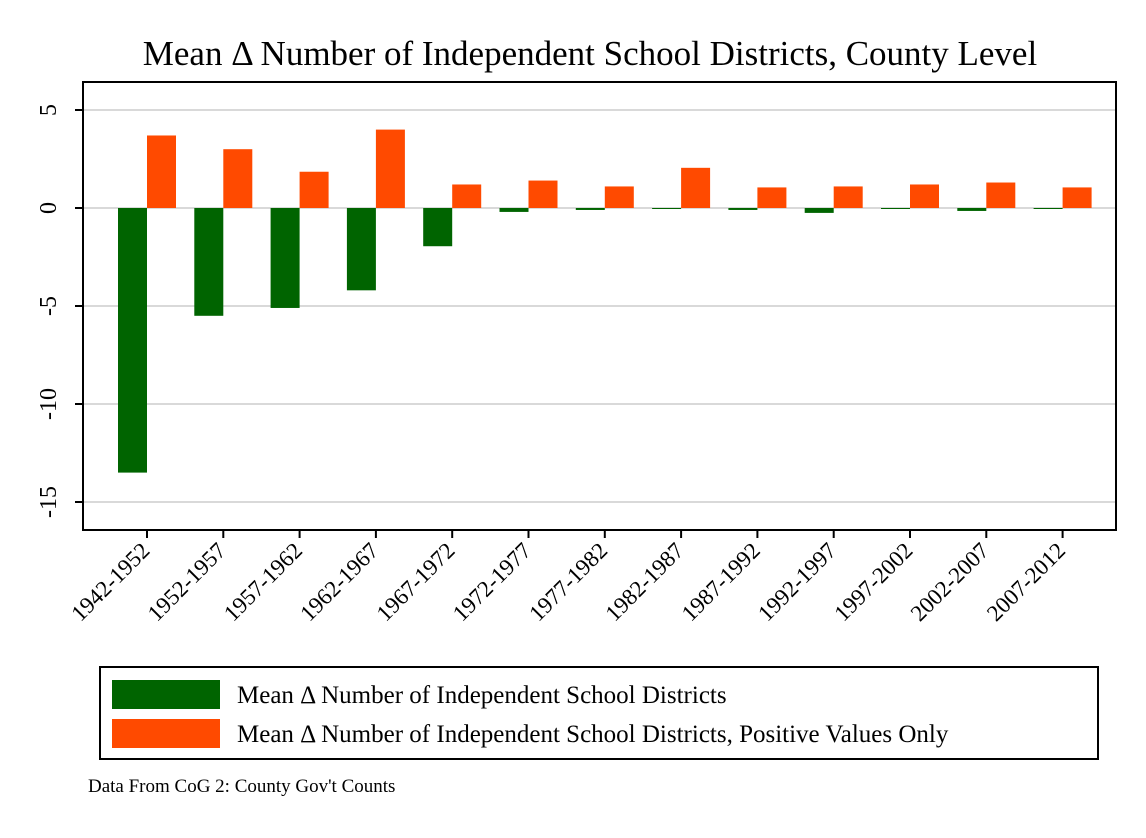 The image size is (1146, 838). I want to click on bar-series2-1967-1972, so click(467, 196).